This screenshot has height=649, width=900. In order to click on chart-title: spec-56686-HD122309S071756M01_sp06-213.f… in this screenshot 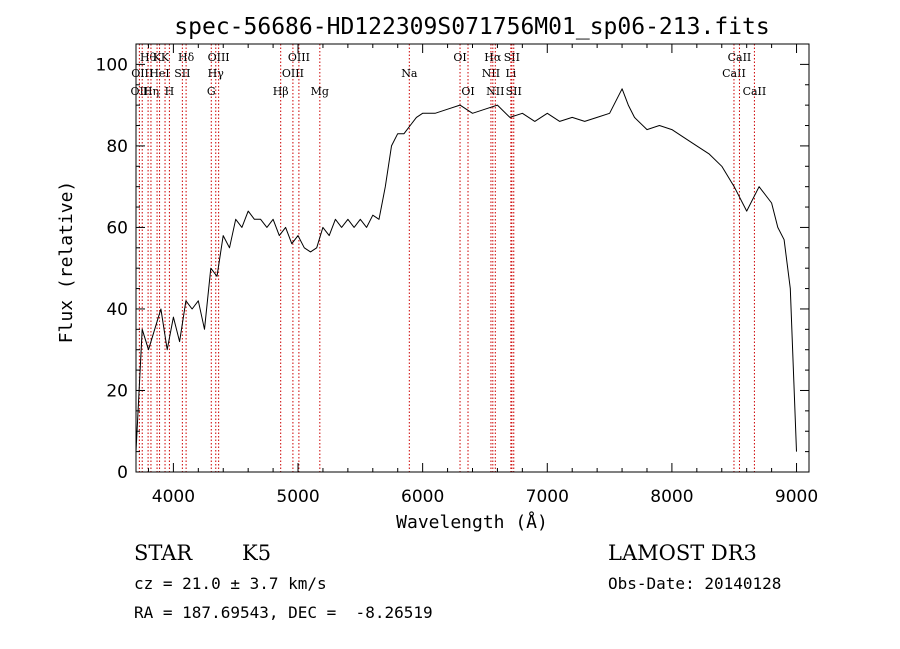, I will do `click(471, 27)`.